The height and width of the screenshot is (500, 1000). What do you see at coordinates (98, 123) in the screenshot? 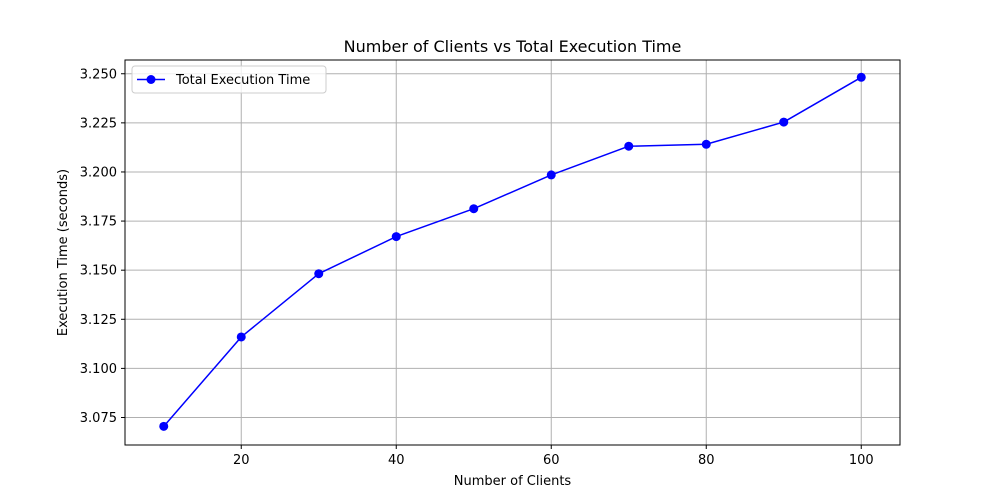
I see `y-tick-label: 3.225` at bounding box center [98, 123].